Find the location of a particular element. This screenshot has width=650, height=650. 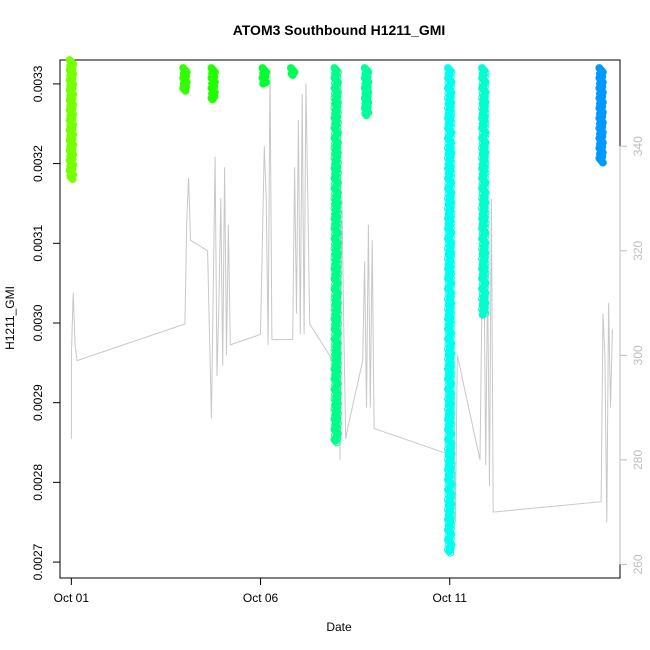

y-tick-label: 0.0027 is located at coordinates (38, 561).